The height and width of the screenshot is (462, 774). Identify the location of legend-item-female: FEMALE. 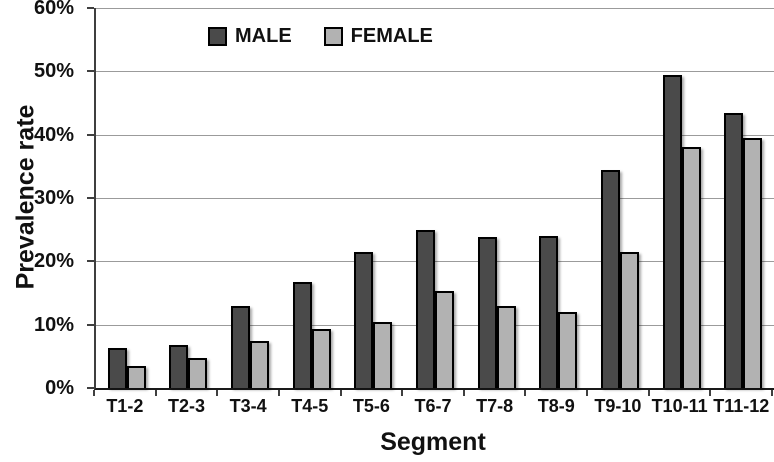
(378, 36).